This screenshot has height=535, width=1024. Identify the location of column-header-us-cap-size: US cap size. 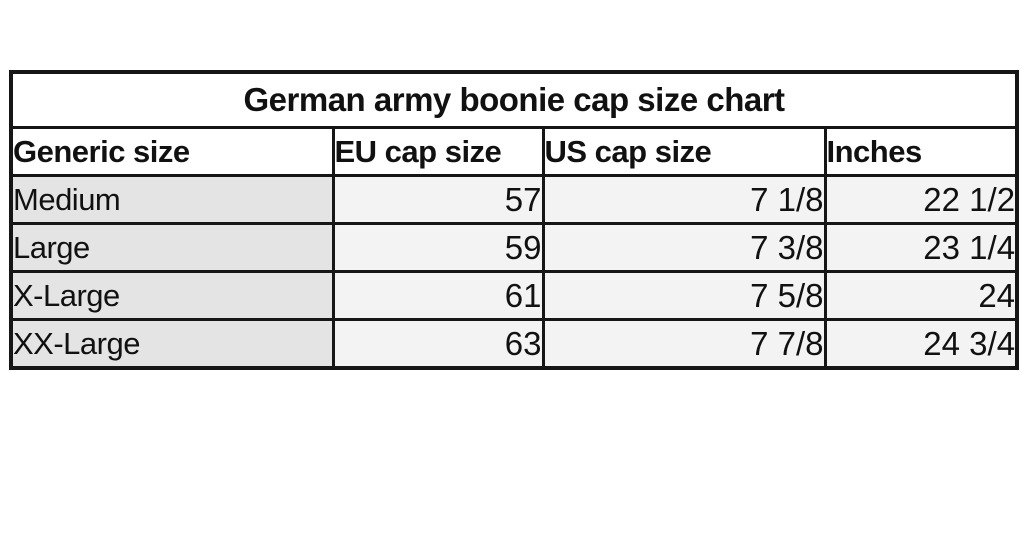
(684, 151).